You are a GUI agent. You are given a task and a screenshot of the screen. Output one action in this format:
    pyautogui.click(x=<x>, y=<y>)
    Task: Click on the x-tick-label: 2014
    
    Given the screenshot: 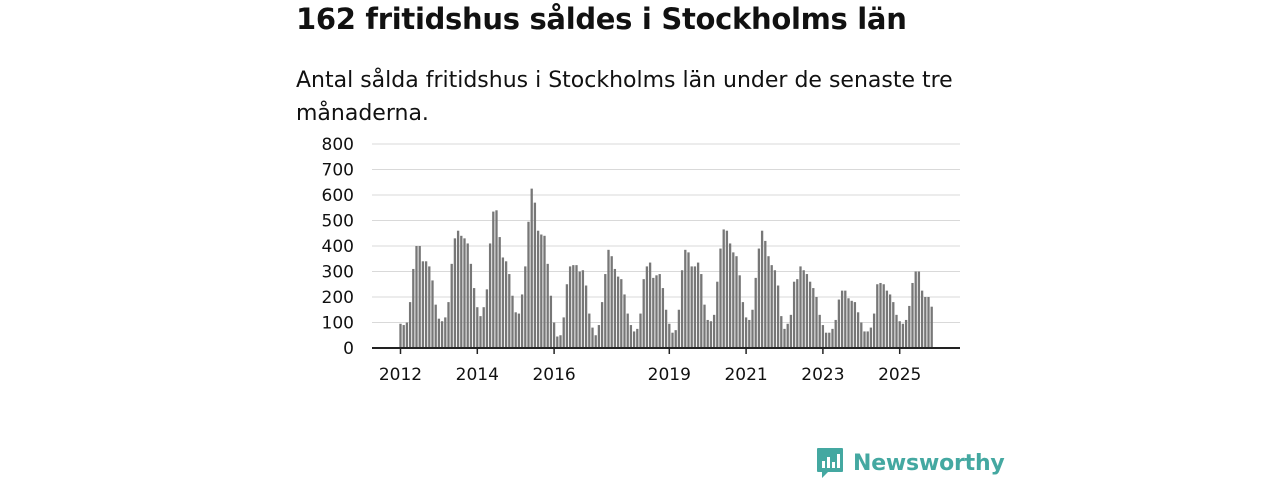 What is the action you would take?
    pyautogui.click(x=477, y=375)
    